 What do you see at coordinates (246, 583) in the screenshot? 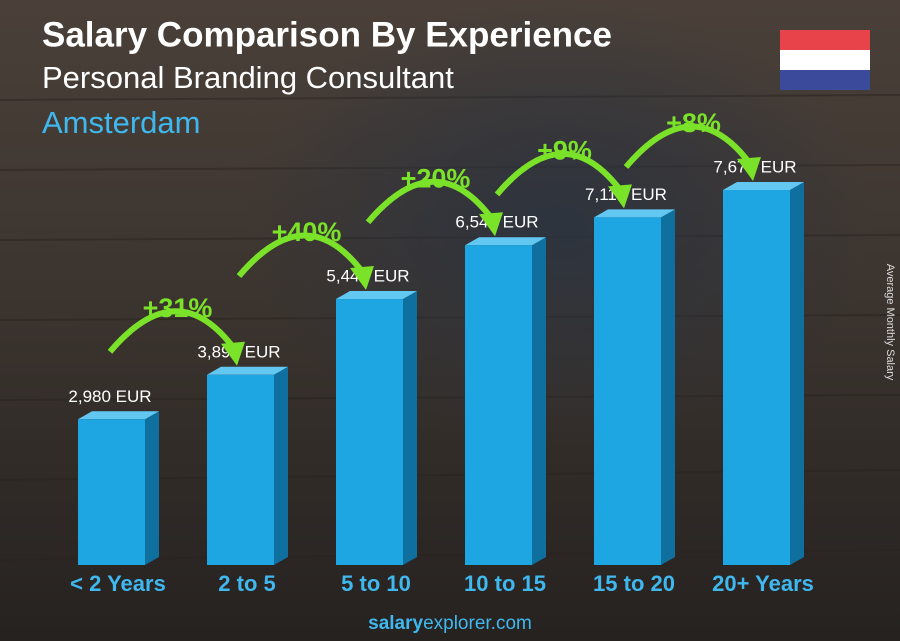
I see `x-tick-label: 2 to 5` at bounding box center [246, 583].